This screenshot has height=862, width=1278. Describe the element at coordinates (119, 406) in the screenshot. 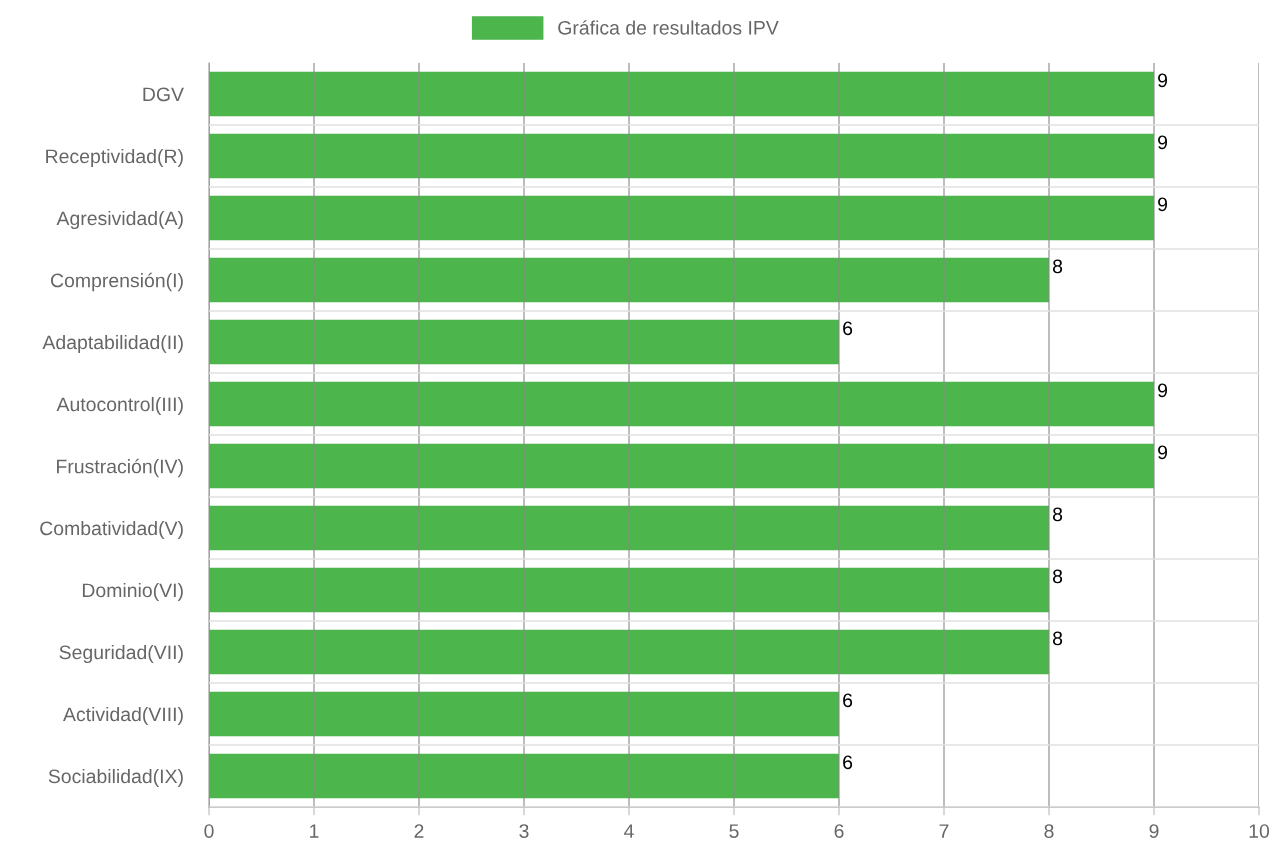

I see `y-tick-label: Autocontrol(III)` at that location.